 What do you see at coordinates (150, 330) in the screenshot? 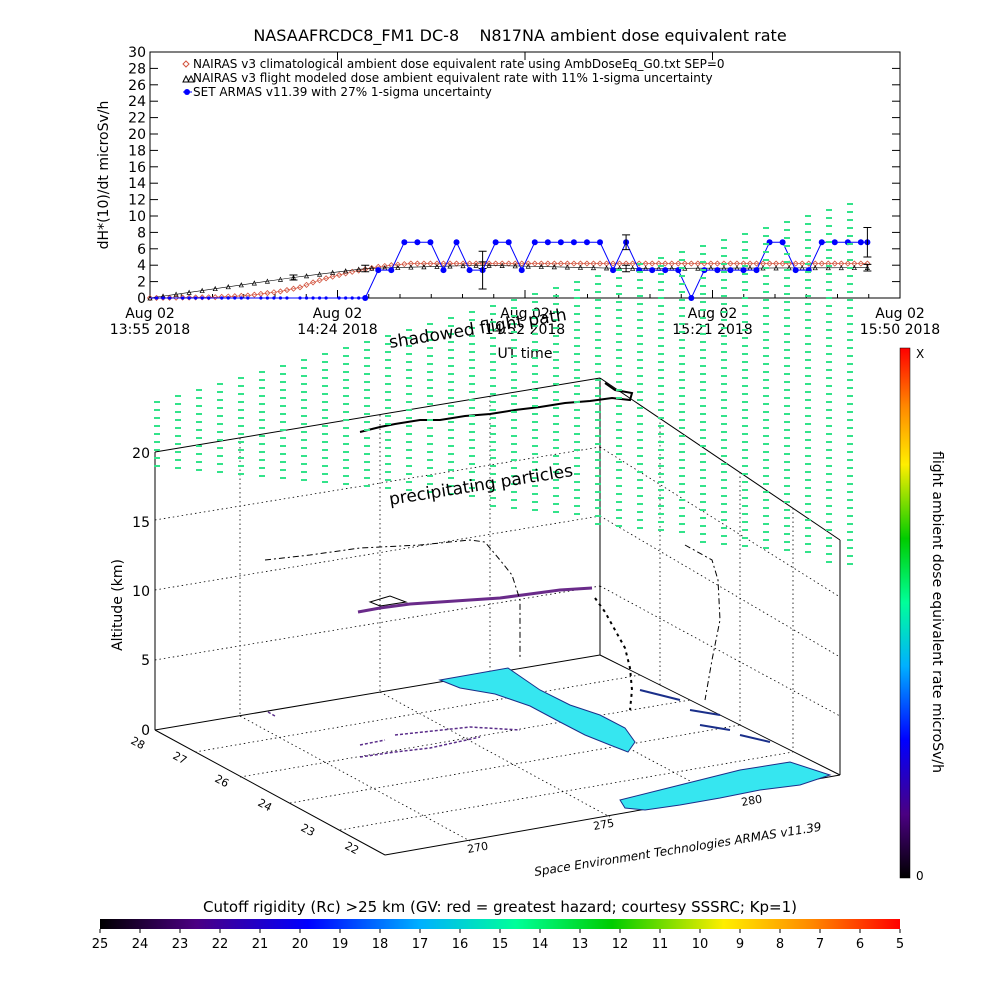
I see `x-tick-time: 13:55 2018` at bounding box center [150, 330].